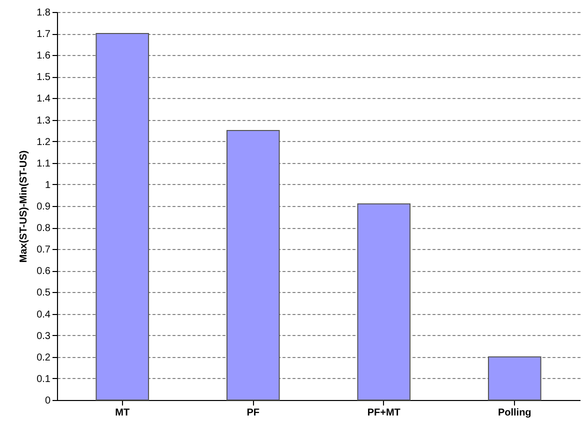  Describe the element at coordinates (43, 336) in the screenshot. I see `y-tick-label: 0.3` at that location.